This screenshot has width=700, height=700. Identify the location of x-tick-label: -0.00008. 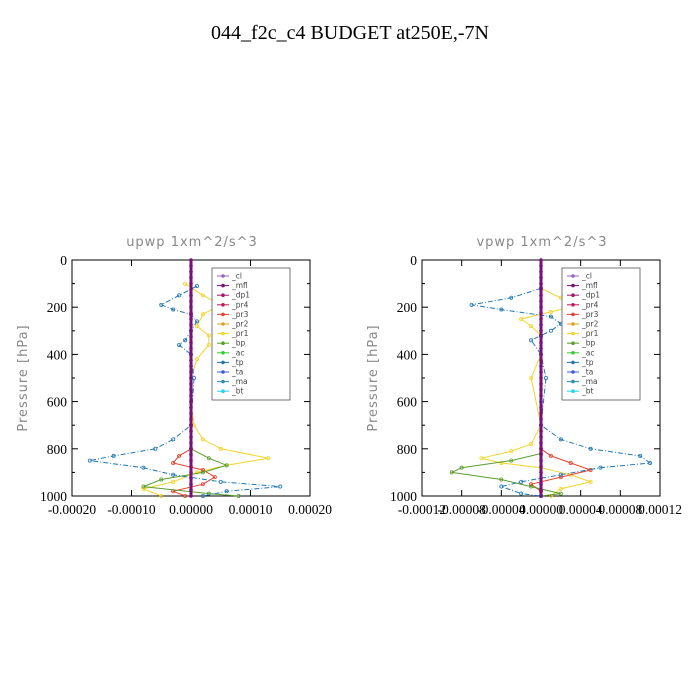
(461, 509).